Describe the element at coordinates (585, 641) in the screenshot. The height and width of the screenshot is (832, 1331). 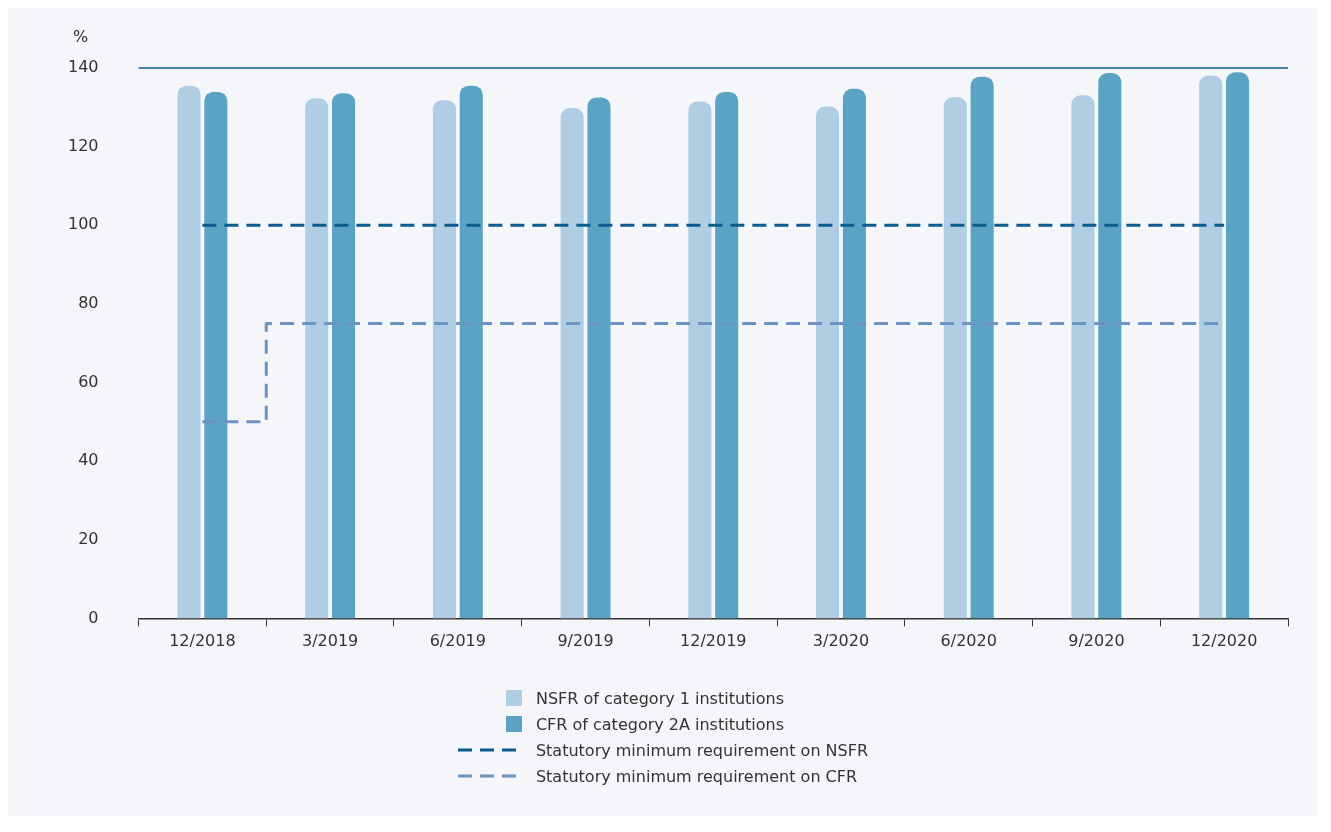
I see `x-tick-label: 9/2019` at that location.